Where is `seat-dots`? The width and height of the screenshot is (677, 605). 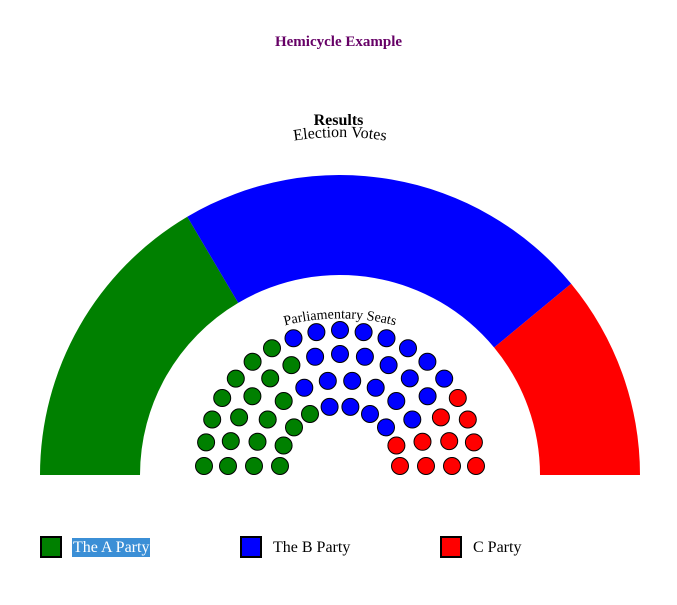 seat-dots is located at coordinates (340, 398).